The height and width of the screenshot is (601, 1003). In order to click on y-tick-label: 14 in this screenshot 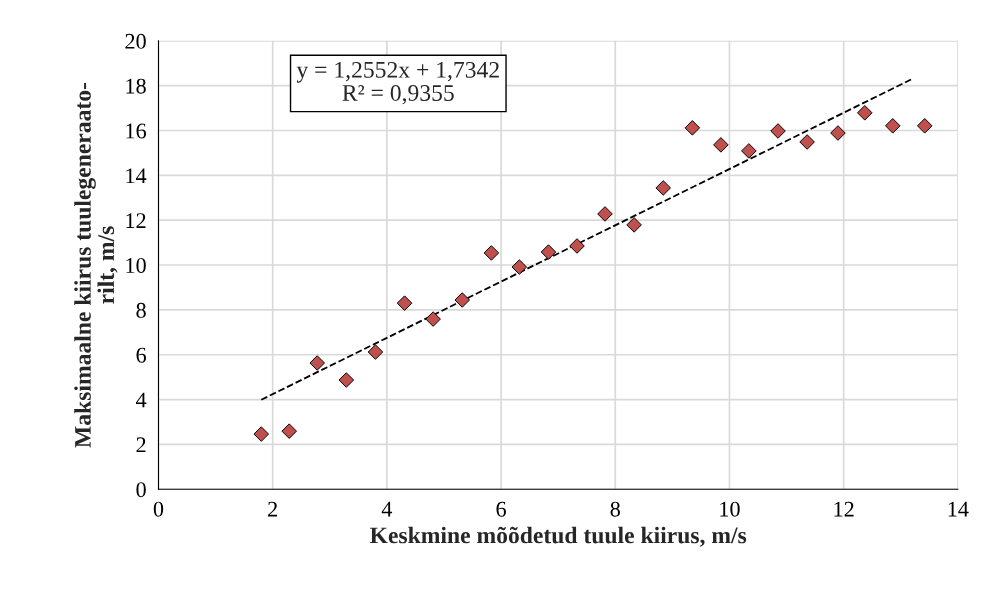, I will do `click(136, 176)`.